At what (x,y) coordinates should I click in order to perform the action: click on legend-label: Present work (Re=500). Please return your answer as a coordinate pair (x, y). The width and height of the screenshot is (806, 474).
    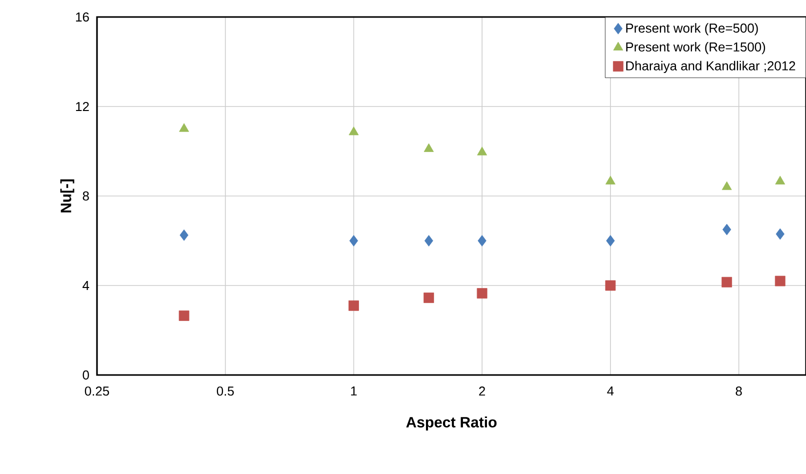
    Looking at the image, I should click on (692, 29).